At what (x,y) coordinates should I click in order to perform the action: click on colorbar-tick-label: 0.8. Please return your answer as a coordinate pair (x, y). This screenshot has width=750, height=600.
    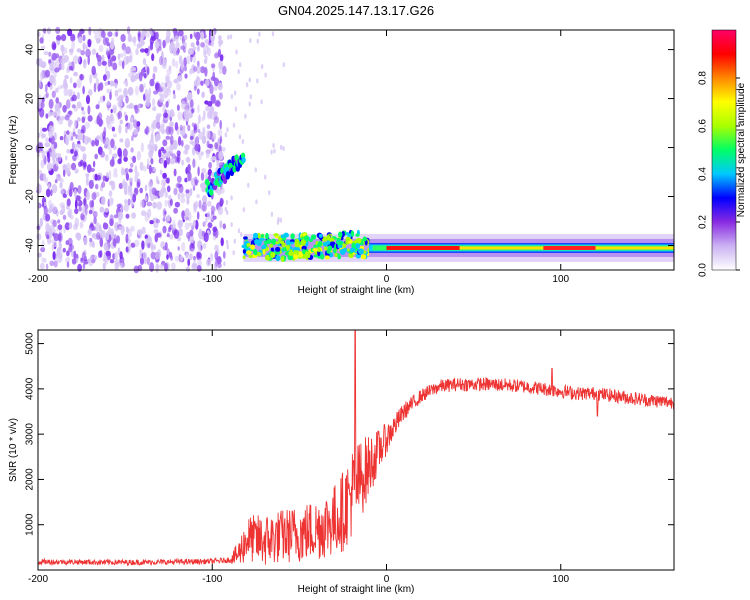
    Looking at the image, I should click on (703, 78).